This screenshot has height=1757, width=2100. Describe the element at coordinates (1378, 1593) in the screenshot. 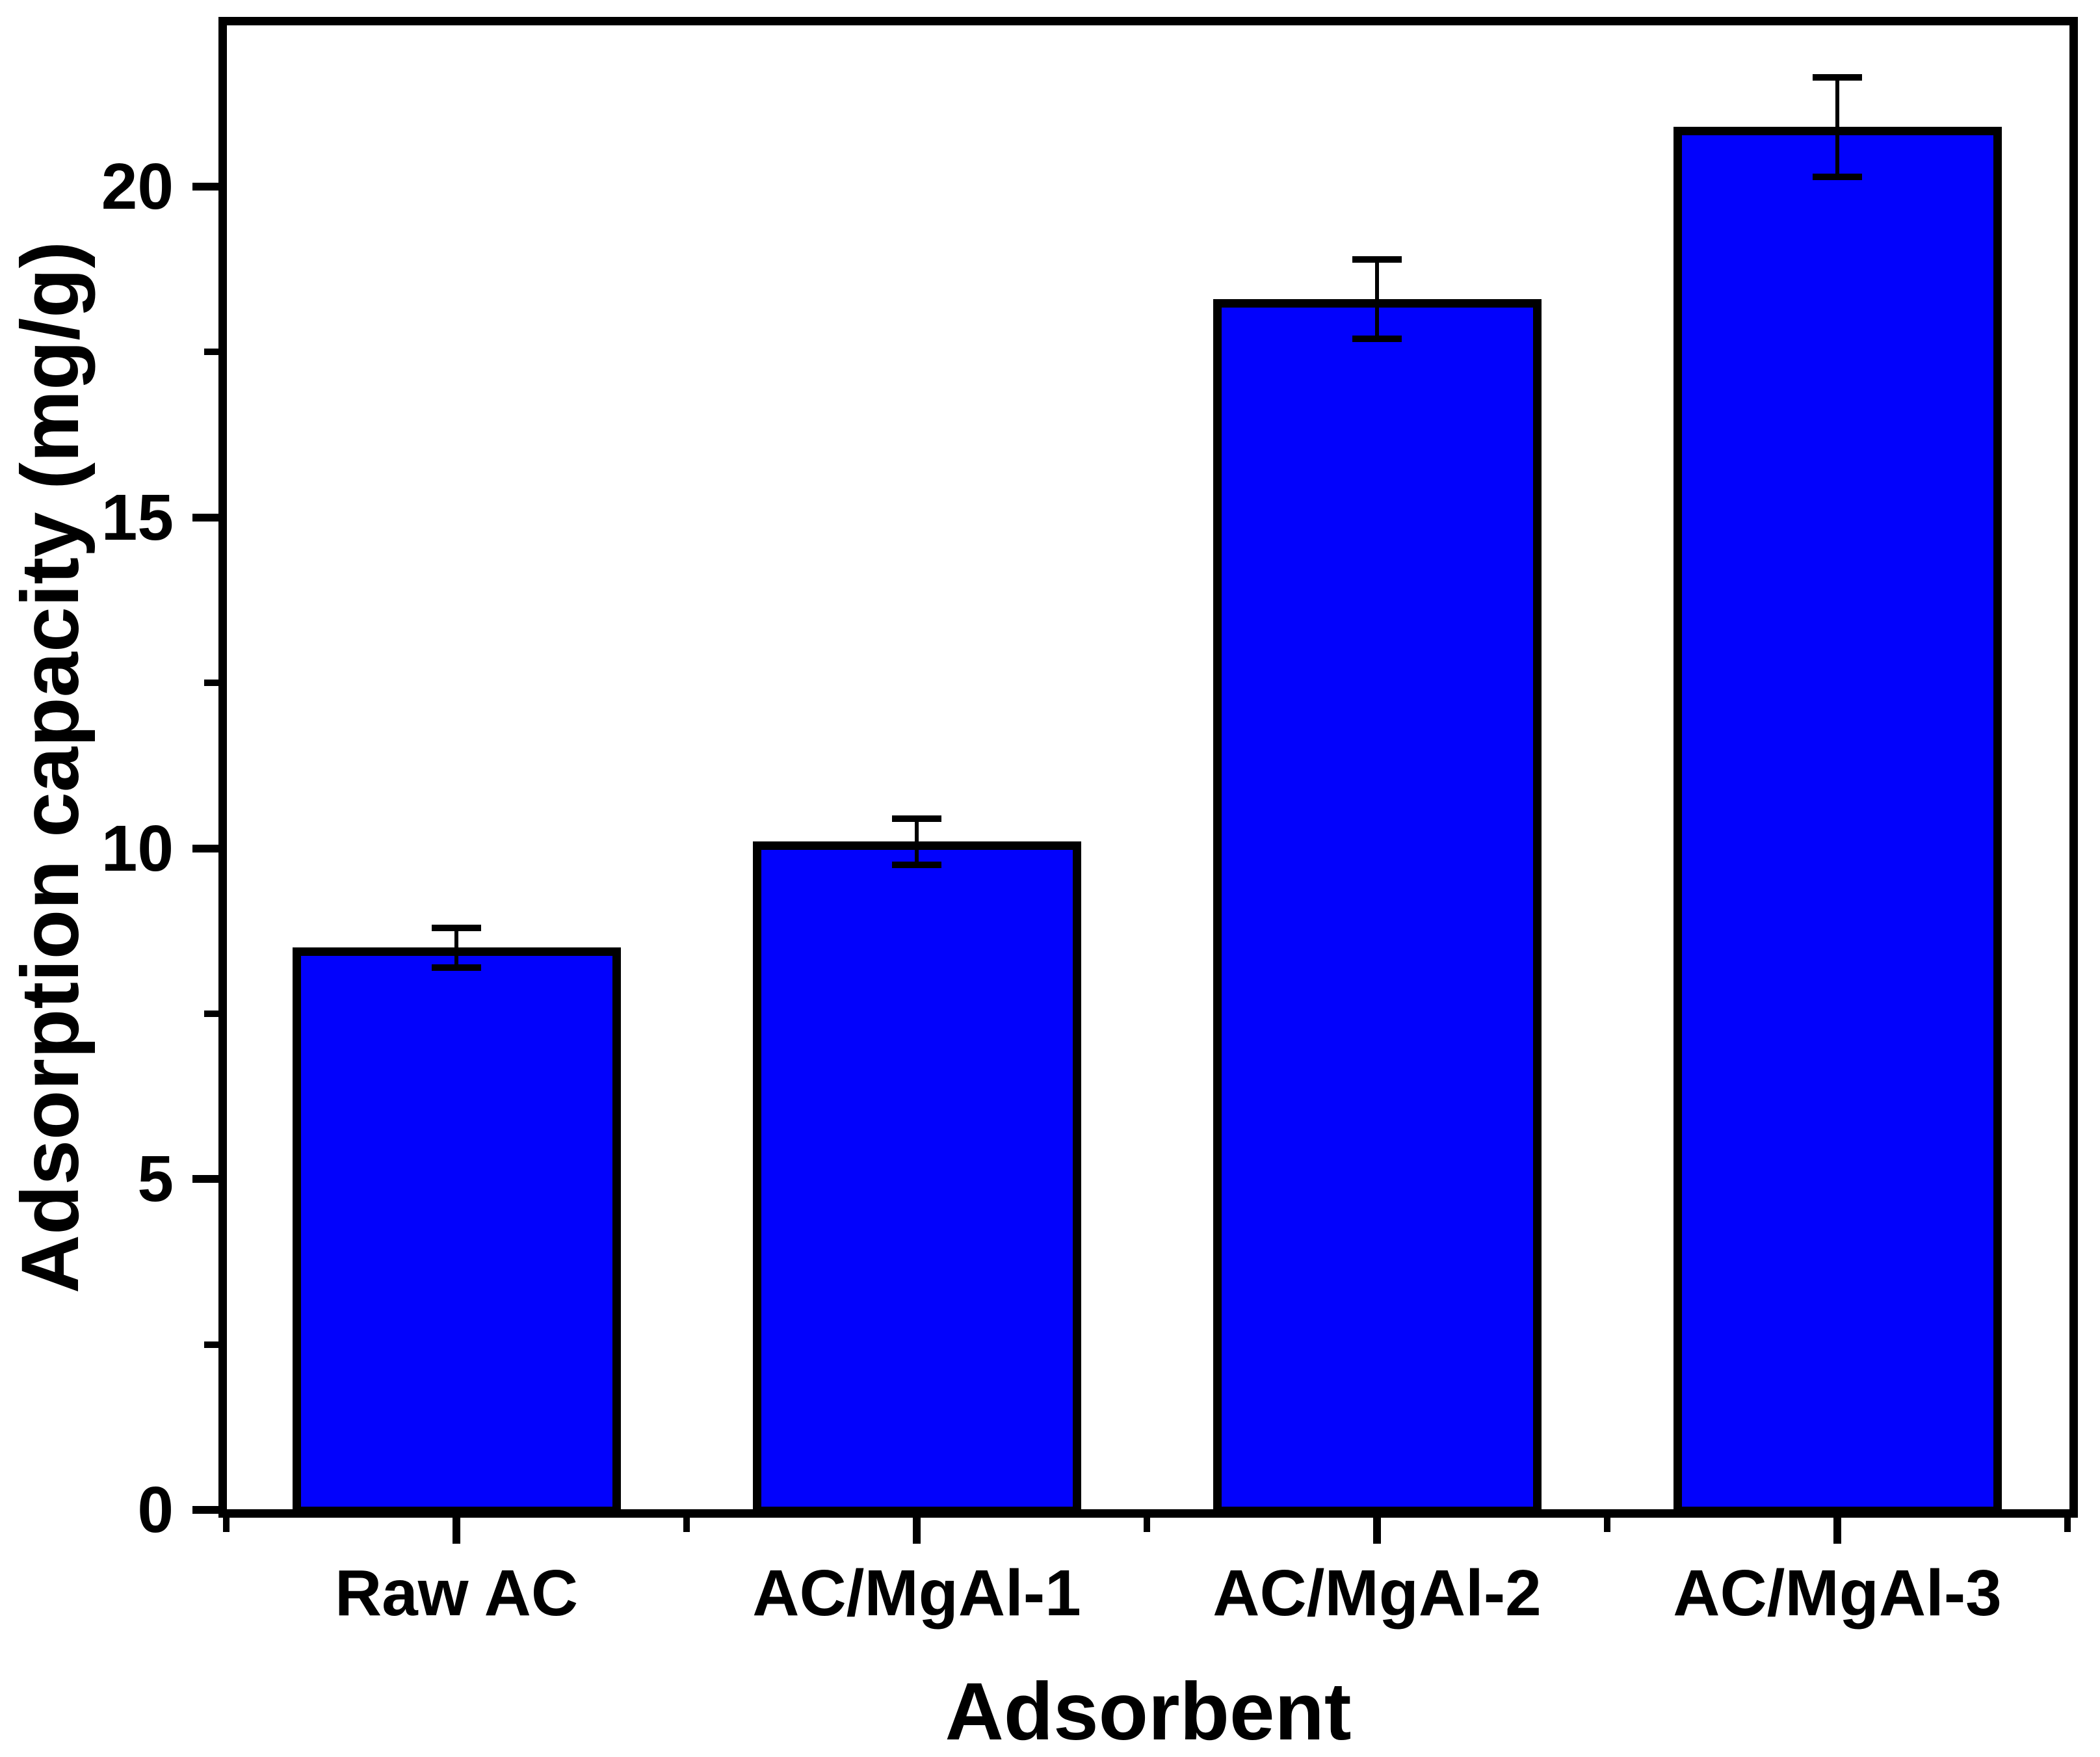

I see `x-tick-label-ac-mgal-2: AC/MgAl-2` at that location.